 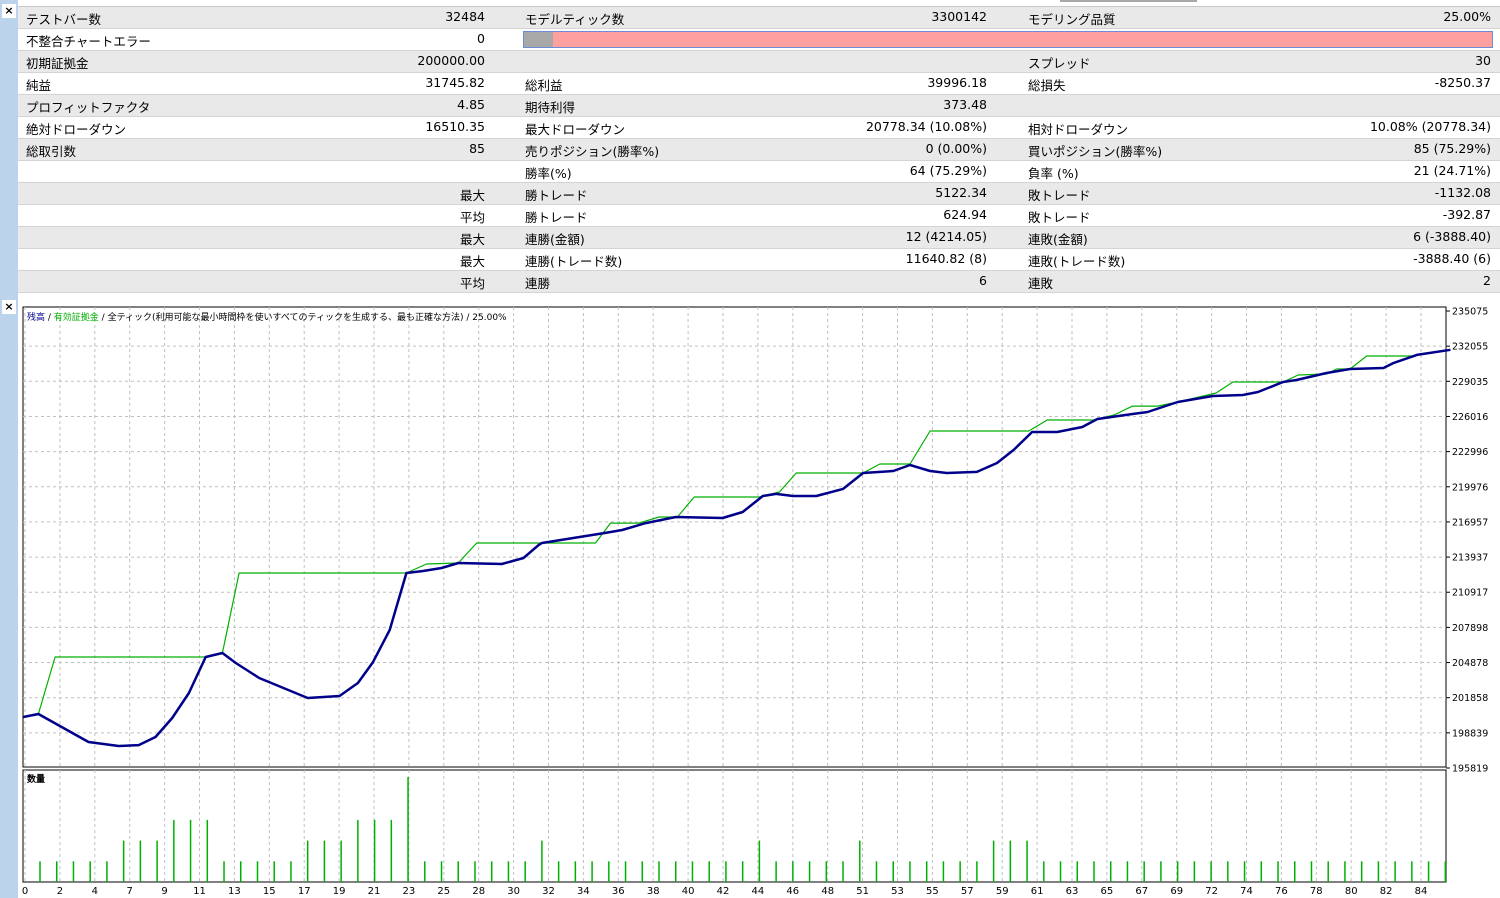 I want to click on x-tick-label: 0, so click(x=25, y=891).